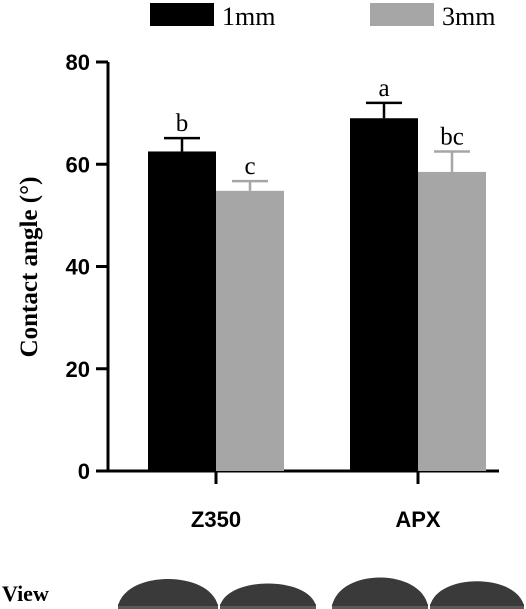 The image size is (526, 609). Describe the element at coordinates (25, 593) in the screenshot. I see `view-label: View` at that location.